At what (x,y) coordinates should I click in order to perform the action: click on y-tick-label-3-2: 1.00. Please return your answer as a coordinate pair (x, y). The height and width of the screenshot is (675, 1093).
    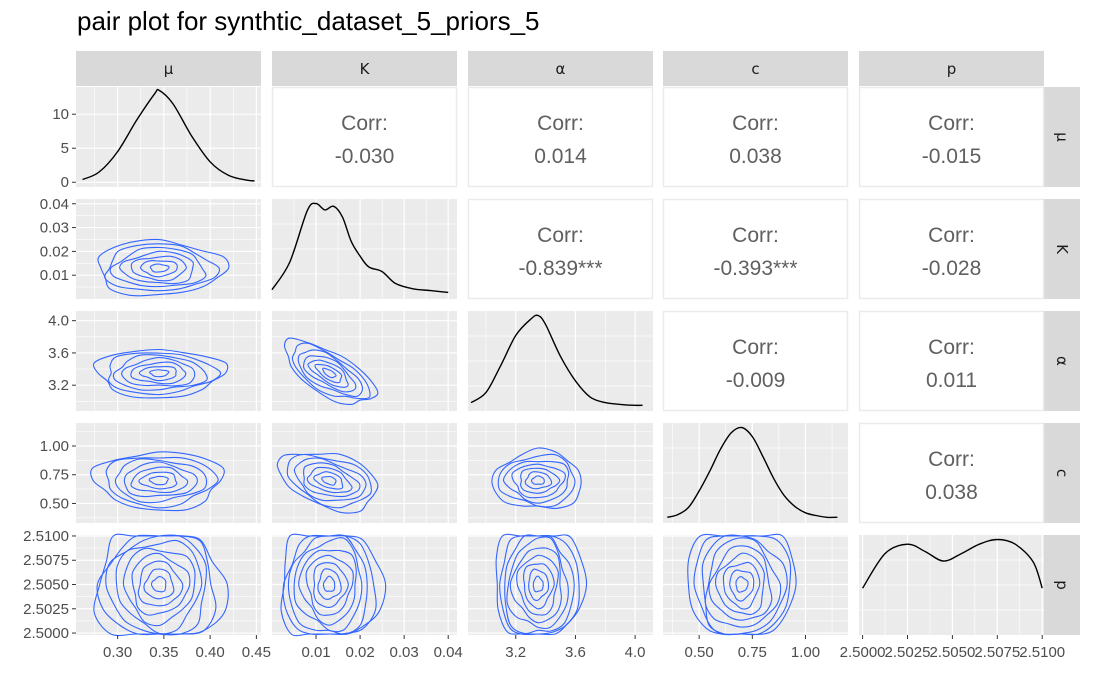
    Looking at the image, I should click on (54, 446).